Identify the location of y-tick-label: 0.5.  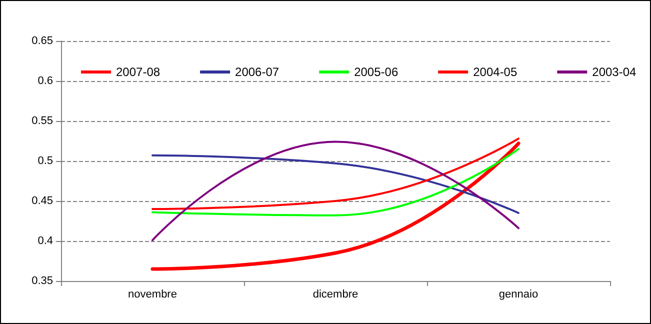
(45, 161).